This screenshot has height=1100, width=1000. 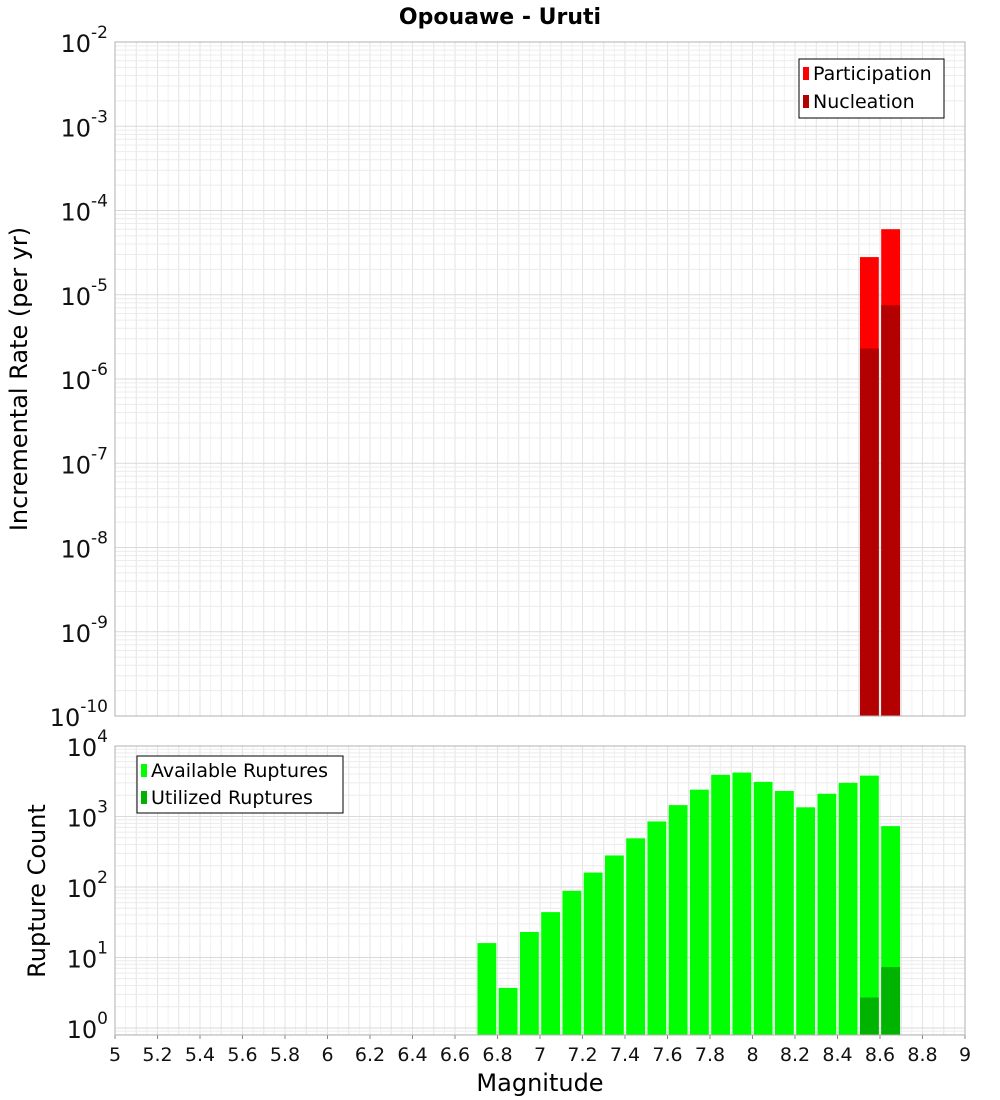 I want to click on x-tick-label: 6.8, so click(x=497, y=1055).